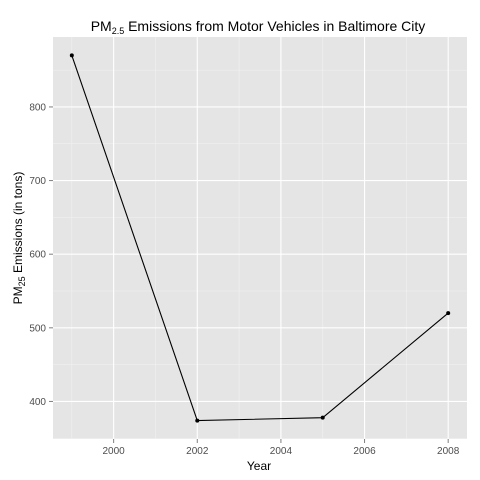  What do you see at coordinates (37, 255) in the screenshot?
I see `y-tick-label: 600` at bounding box center [37, 255].